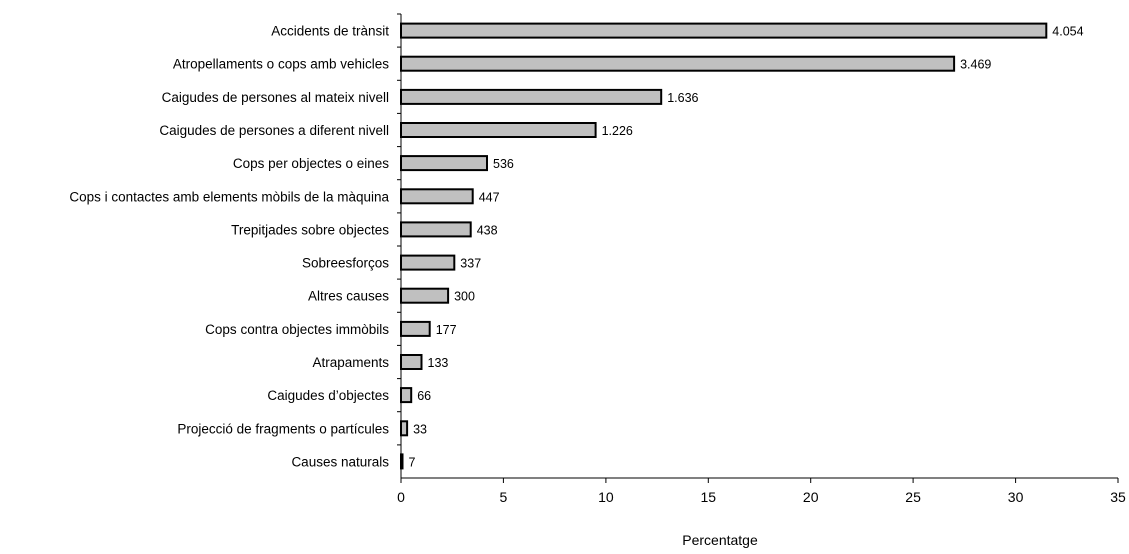 Image resolution: width=1129 pixels, height=554 pixels. Describe the element at coordinates (330, 31) in the screenshot. I see `category-label: Accidents de trànsit` at that location.